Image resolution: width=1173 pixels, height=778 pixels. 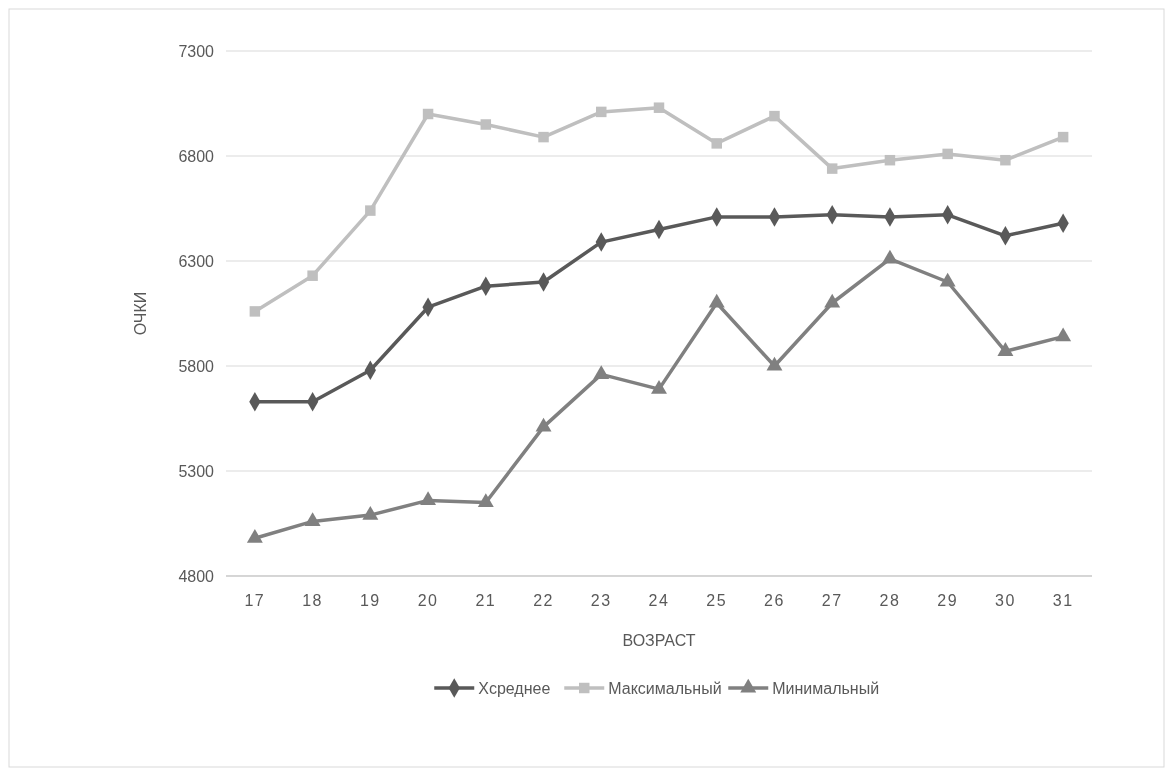 What do you see at coordinates (196, 261) in the screenshot?
I see `y-tick-label: 6300` at bounding box center [196, 261].